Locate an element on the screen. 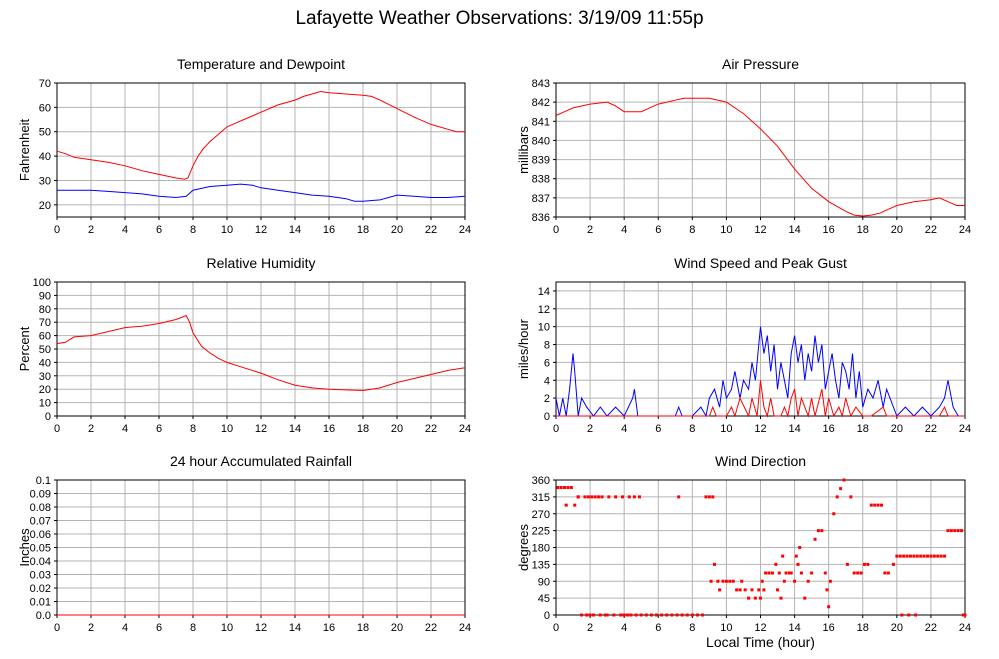 The image size is (999, 659). y-tick-label: 0.07 is located at coordinates (40, 522).